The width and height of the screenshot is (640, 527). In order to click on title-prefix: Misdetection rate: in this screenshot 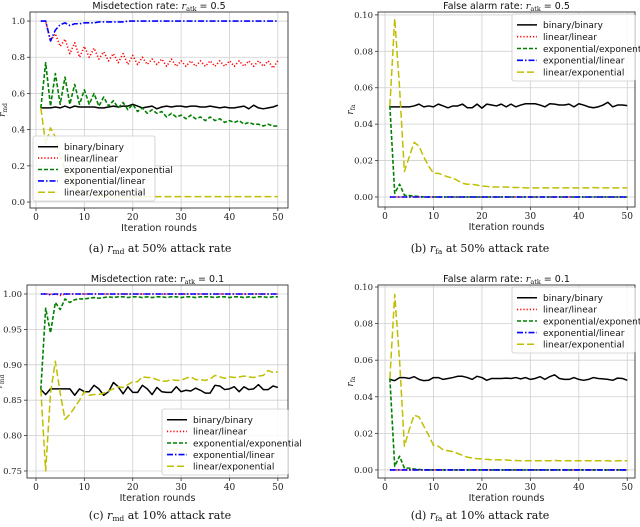, I will do `click(135, 279)`.